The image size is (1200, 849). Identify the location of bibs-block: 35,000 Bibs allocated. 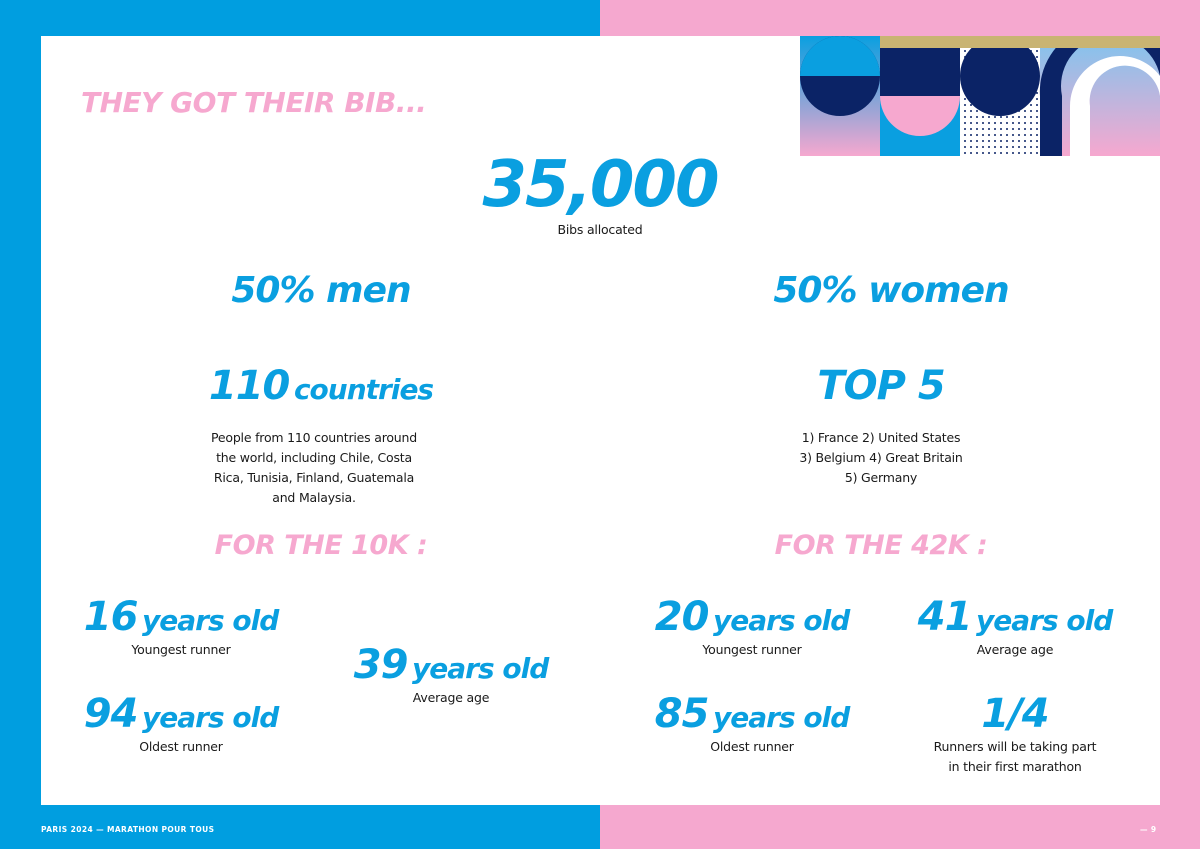
(600, 194).